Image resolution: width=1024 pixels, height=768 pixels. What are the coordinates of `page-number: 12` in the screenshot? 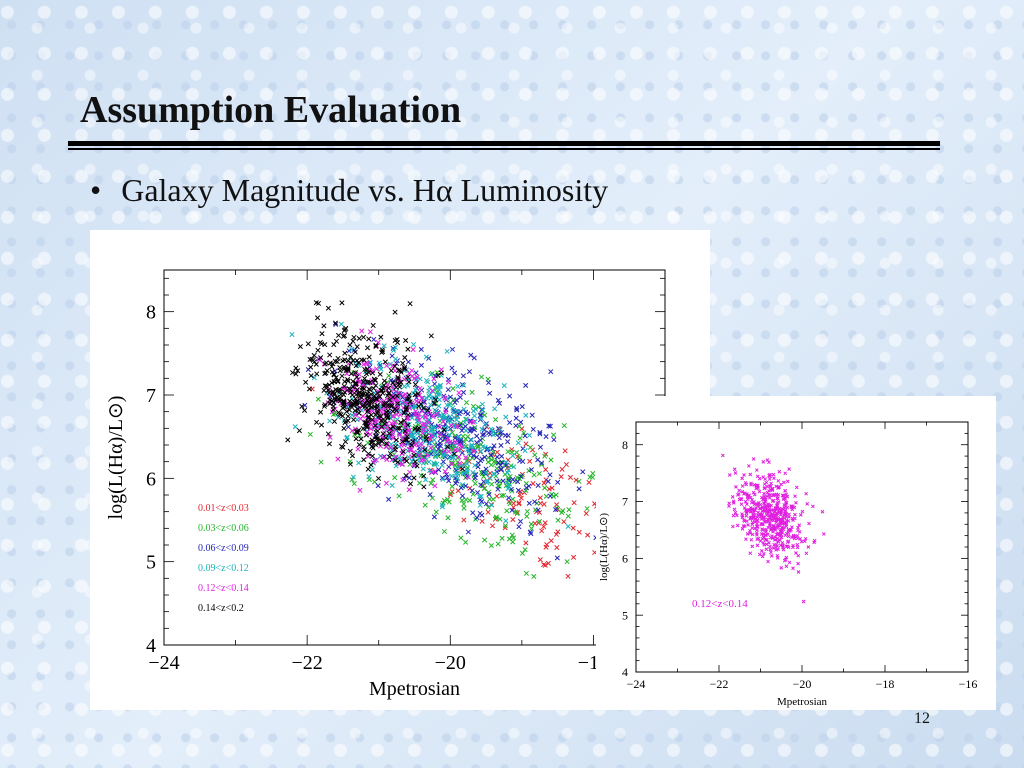 It's located at (922, 718).